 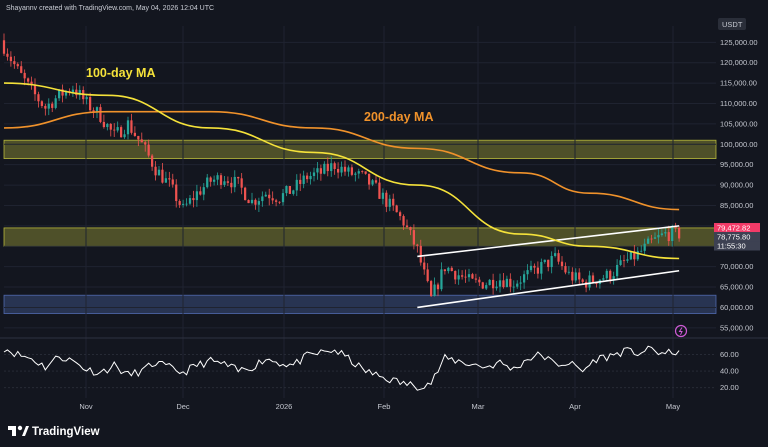 What do you see at coordinates (739, 42) in the screenshot?
I see `y-tick-14: 125,000.00` at bounding box center [739, 42].